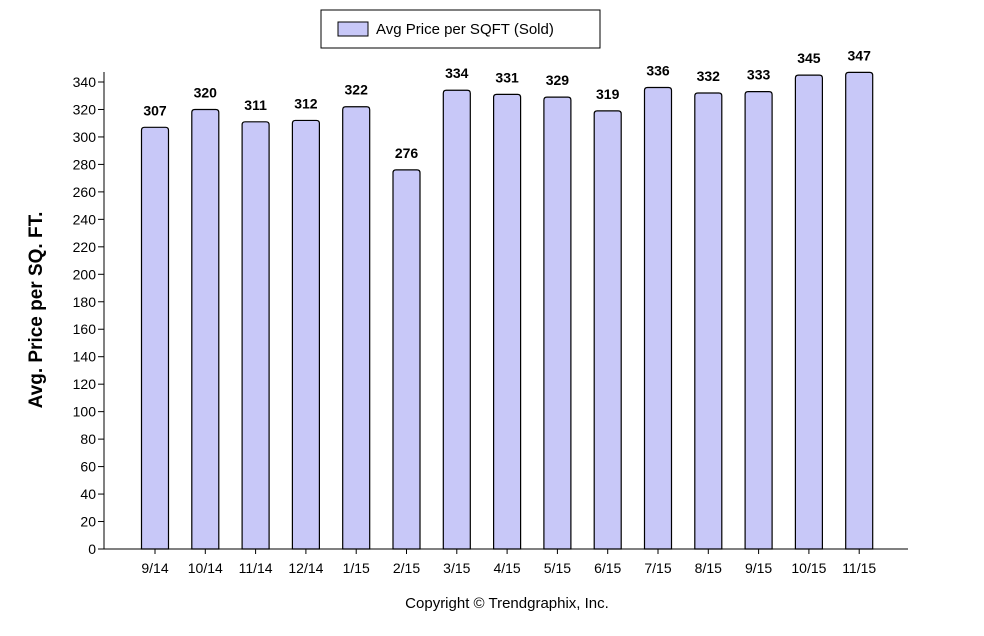 The image size is (984, 636). Describe the element at coordinates (85, 302) in the screenshot. I see `y-tick-label: 180` at that location.